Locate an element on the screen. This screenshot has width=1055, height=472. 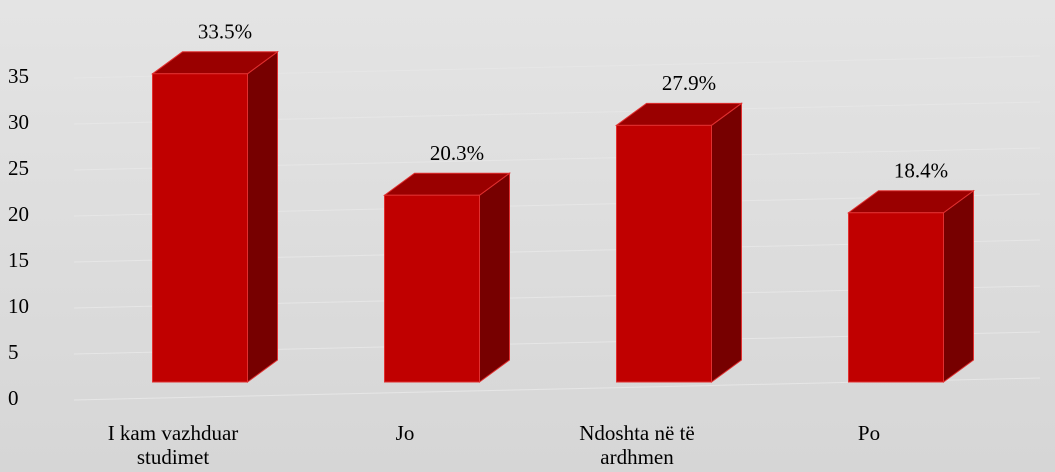
y-tick-label: 35 is located at coordinates (18, 76).